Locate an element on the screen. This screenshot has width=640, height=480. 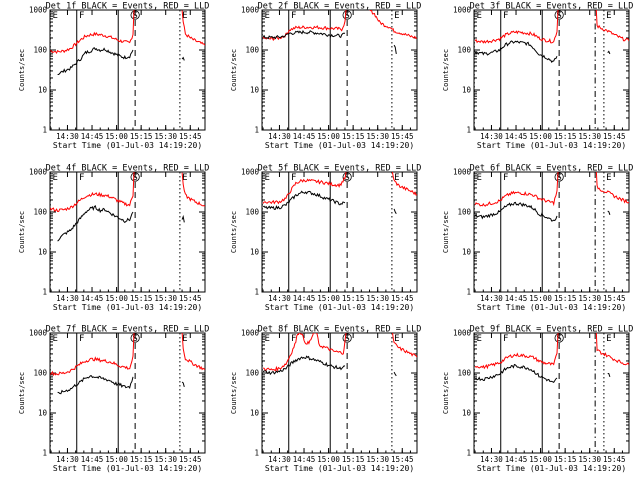
panel-title: Det 3f BLACK = Events, RED = LLD is located at coordinates (552, 7).